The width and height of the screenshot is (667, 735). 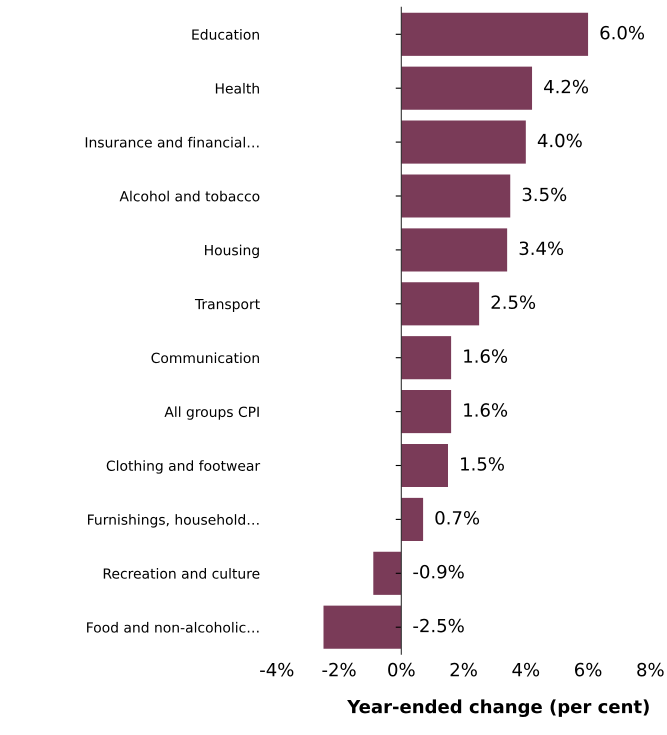 I want to click on x-axis-title: Year-ended change (per cent), so click(x=498, y=708).